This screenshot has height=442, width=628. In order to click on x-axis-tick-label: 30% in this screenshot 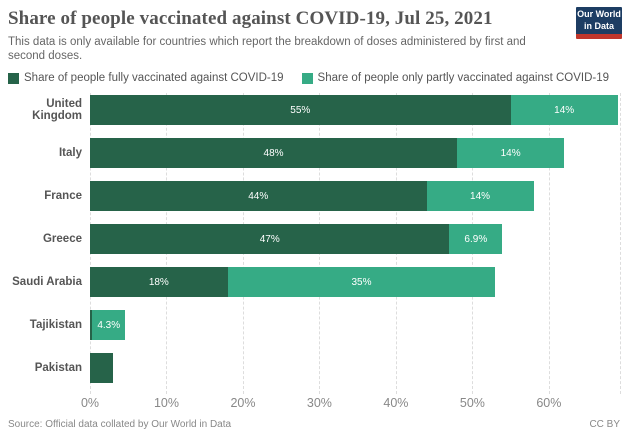, I will do `click(319, 403)`.